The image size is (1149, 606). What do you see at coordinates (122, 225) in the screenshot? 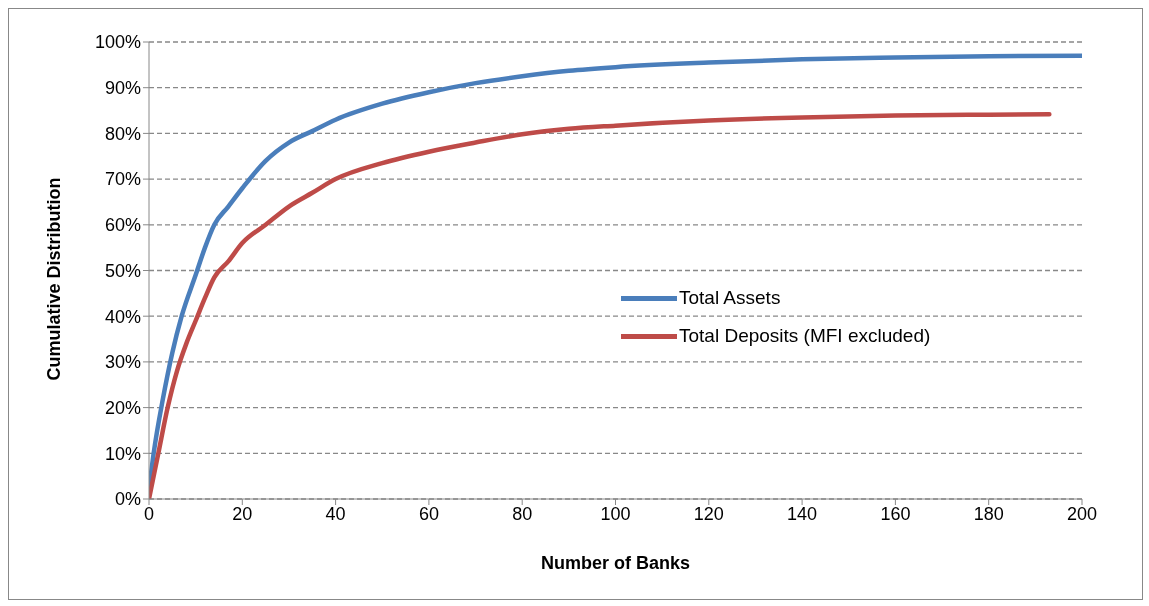
I see `y-tick-label: 60%` at bounding box center [122, 225].